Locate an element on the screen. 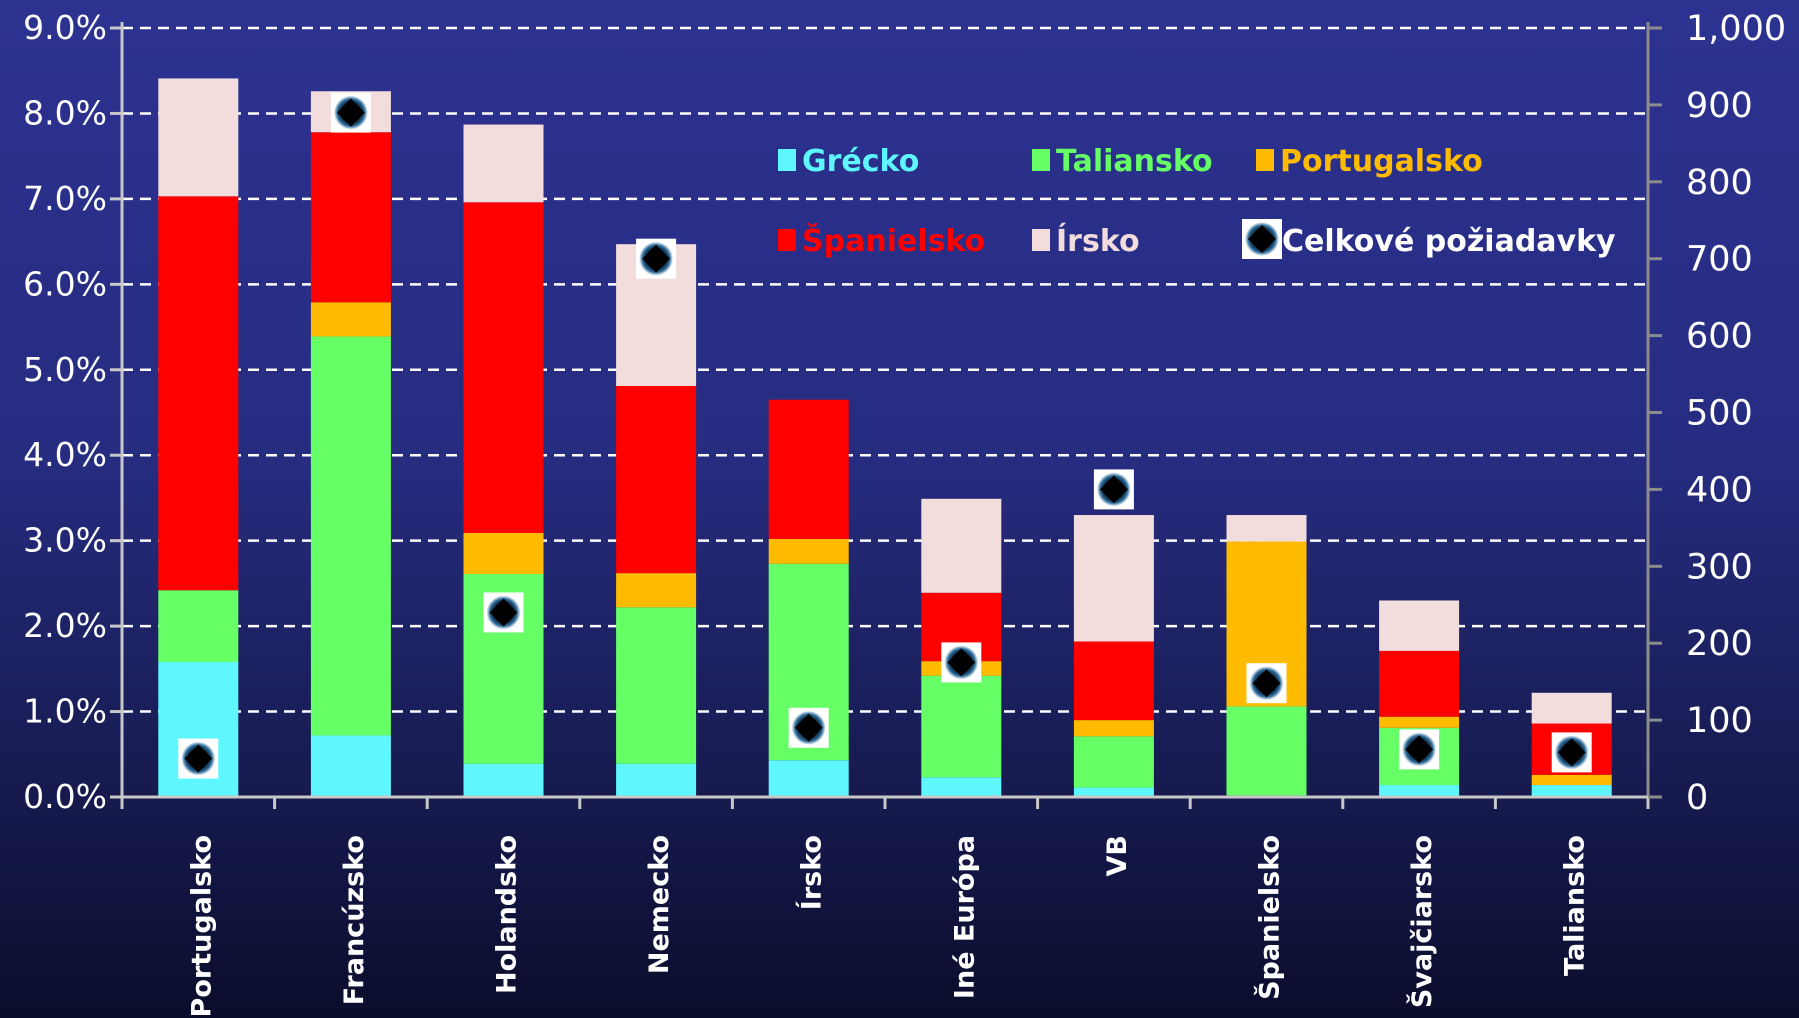 This screenshot has width=1799, height=1018. y-left-tick-label: 5.0% is located at coordinates (65, 369).